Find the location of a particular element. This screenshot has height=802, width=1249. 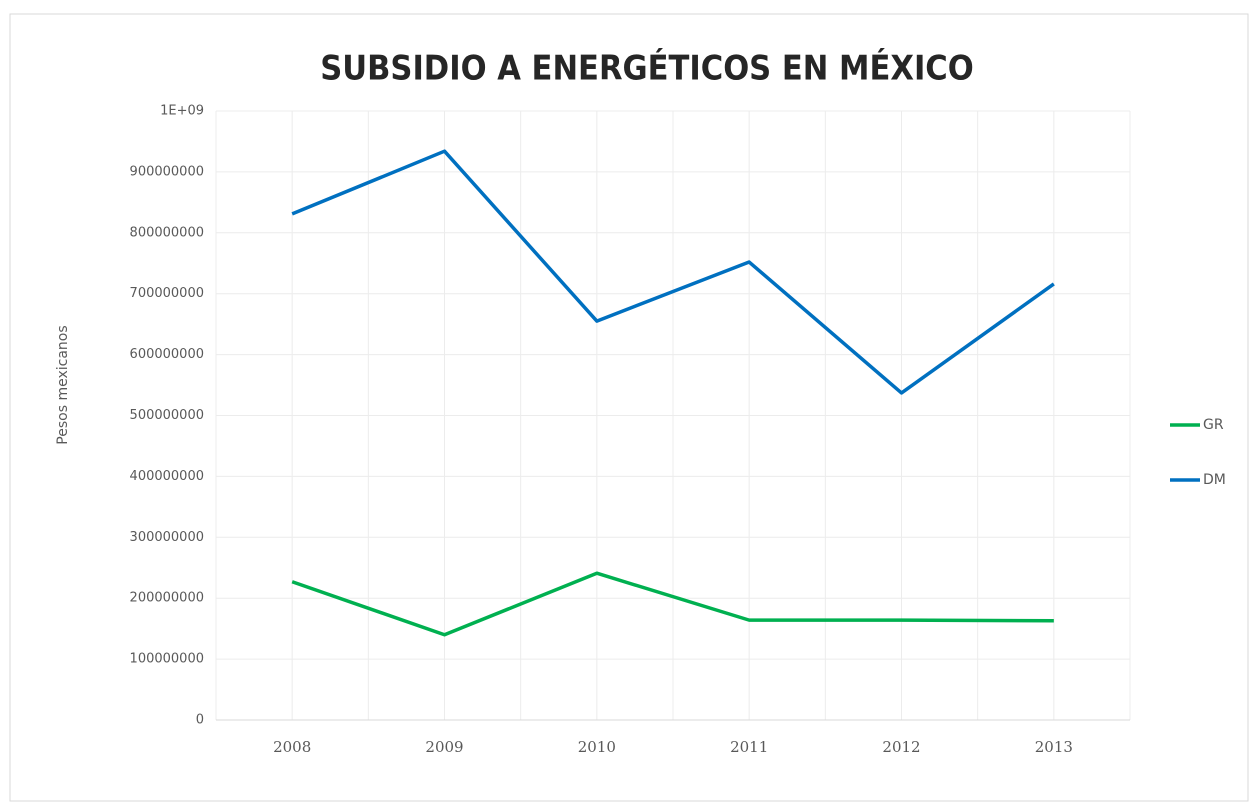

legend-label: GR is located at coordinates (1213, 425).